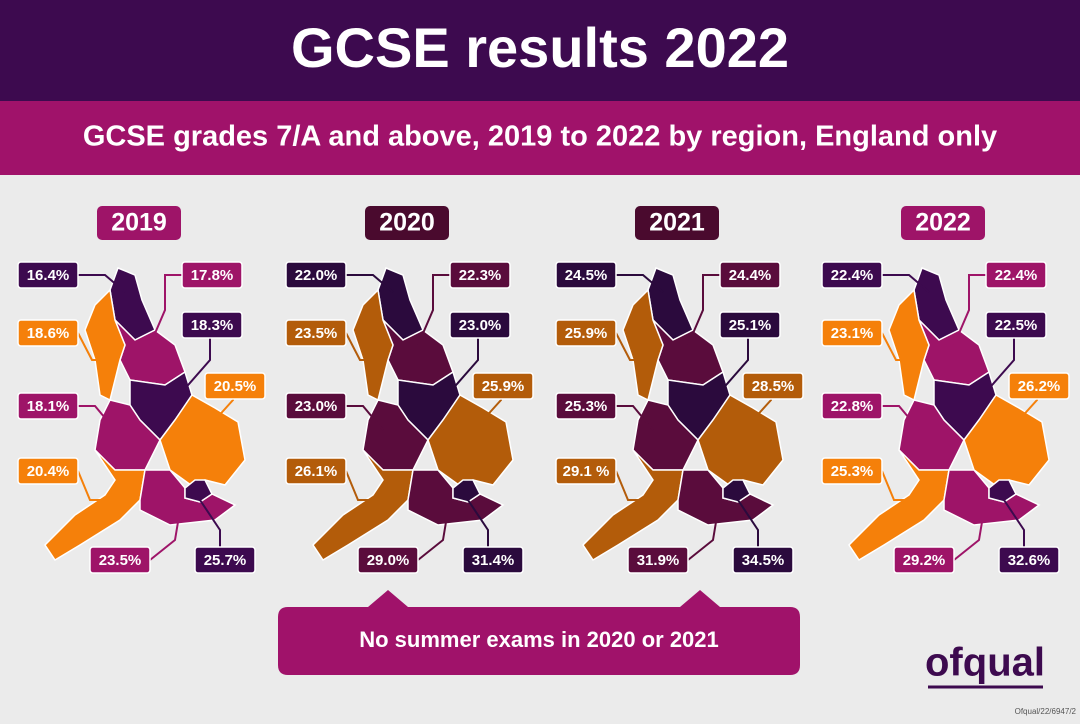  I want to click on year: 2022, so click(943, 223).